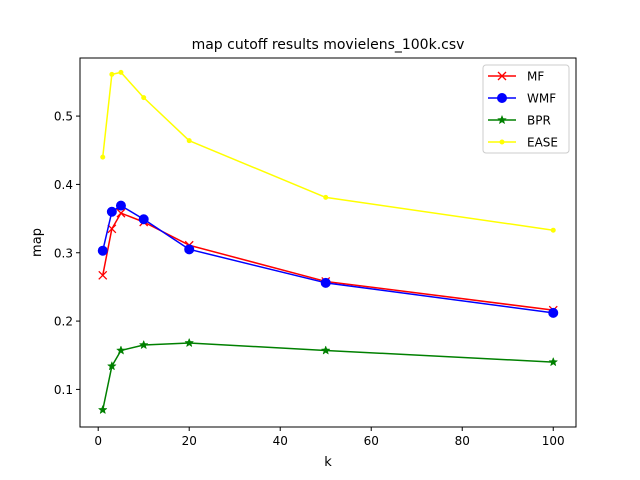 This screenshot has width=640, height=480. What do you see at coordinates (523, 143) in the screenshot?
I see `legend-entry-ease: EASE` at bounding box center [523, 143].